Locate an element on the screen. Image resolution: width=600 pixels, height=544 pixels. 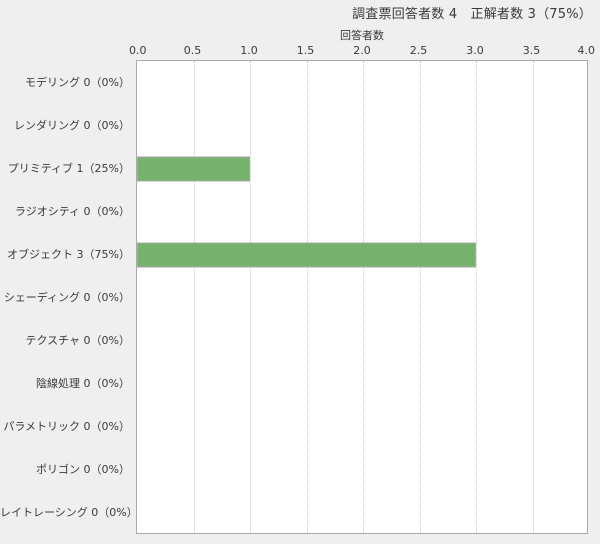
x-tick-label: 1.5 is located at coordinates (305, 50).